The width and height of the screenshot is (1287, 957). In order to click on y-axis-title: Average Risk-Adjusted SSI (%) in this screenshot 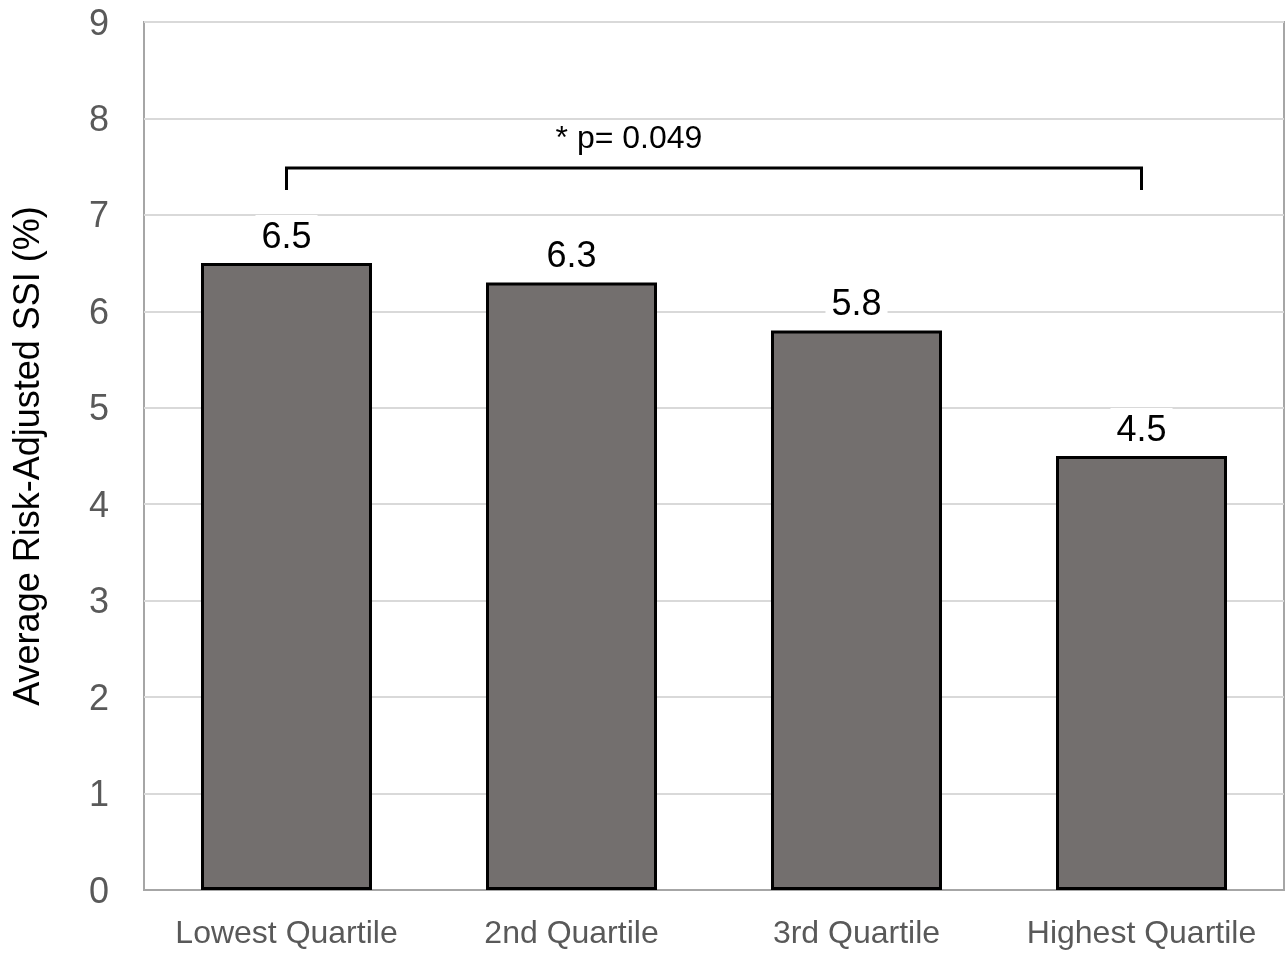, I will do `click(26, 456)`.